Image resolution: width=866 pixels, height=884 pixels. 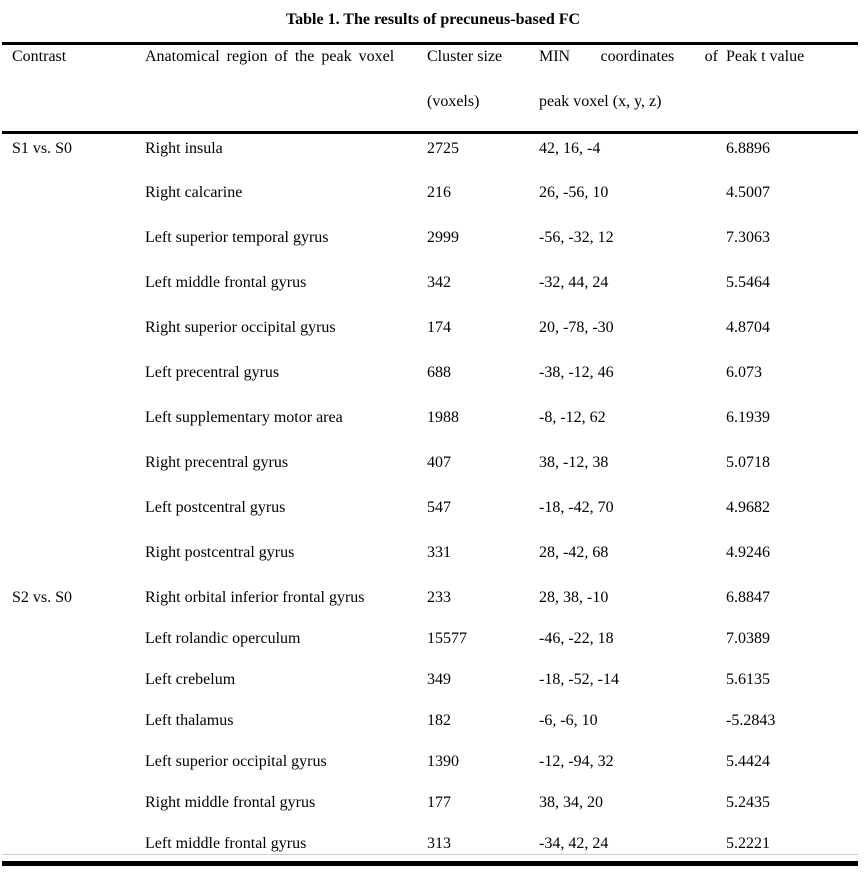 I want to click on cell-peak-t: 4.8704, so click(x=748, y=327).